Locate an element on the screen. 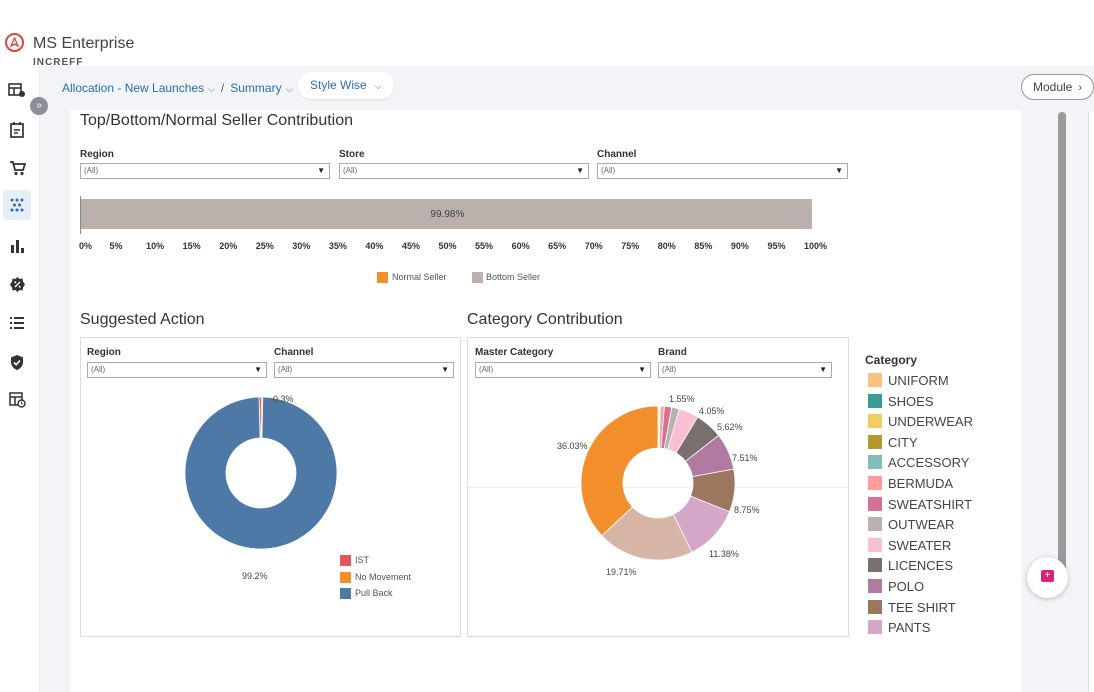 The image size is (1094, 692). store-filter-dropdown: (All) ▼ is located at coordinates (464, 171).